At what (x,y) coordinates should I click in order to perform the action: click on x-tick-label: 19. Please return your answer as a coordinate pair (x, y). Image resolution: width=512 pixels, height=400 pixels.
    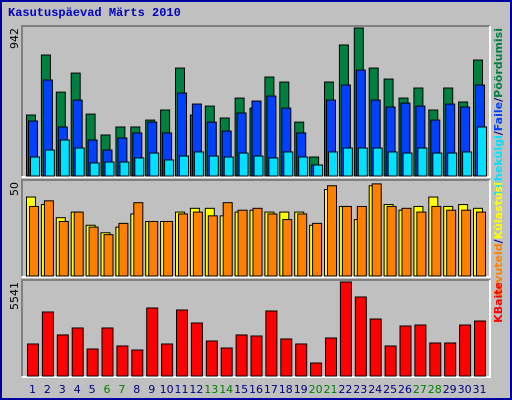
    Looking at the image, I should click on (301, 389).